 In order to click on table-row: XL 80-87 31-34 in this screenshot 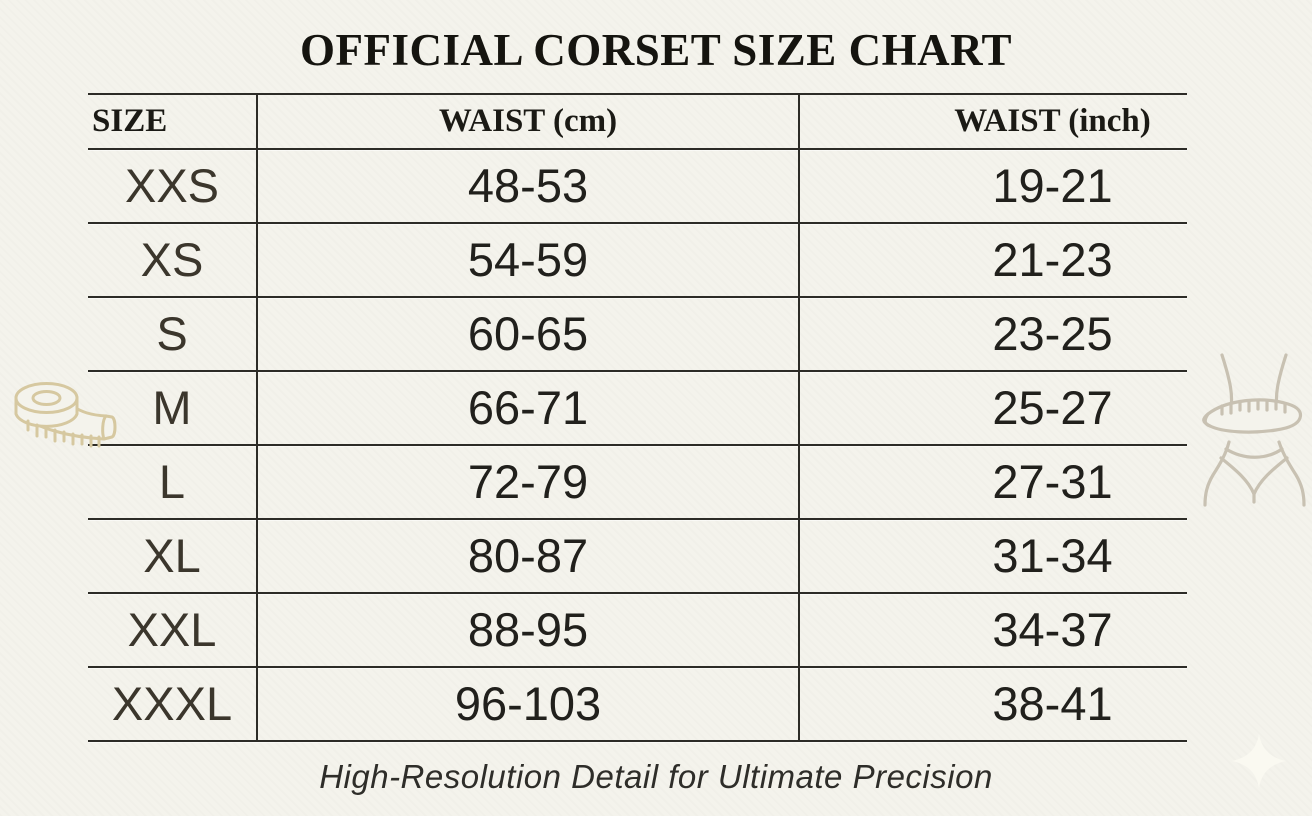, I will do `click(637, 557)`.